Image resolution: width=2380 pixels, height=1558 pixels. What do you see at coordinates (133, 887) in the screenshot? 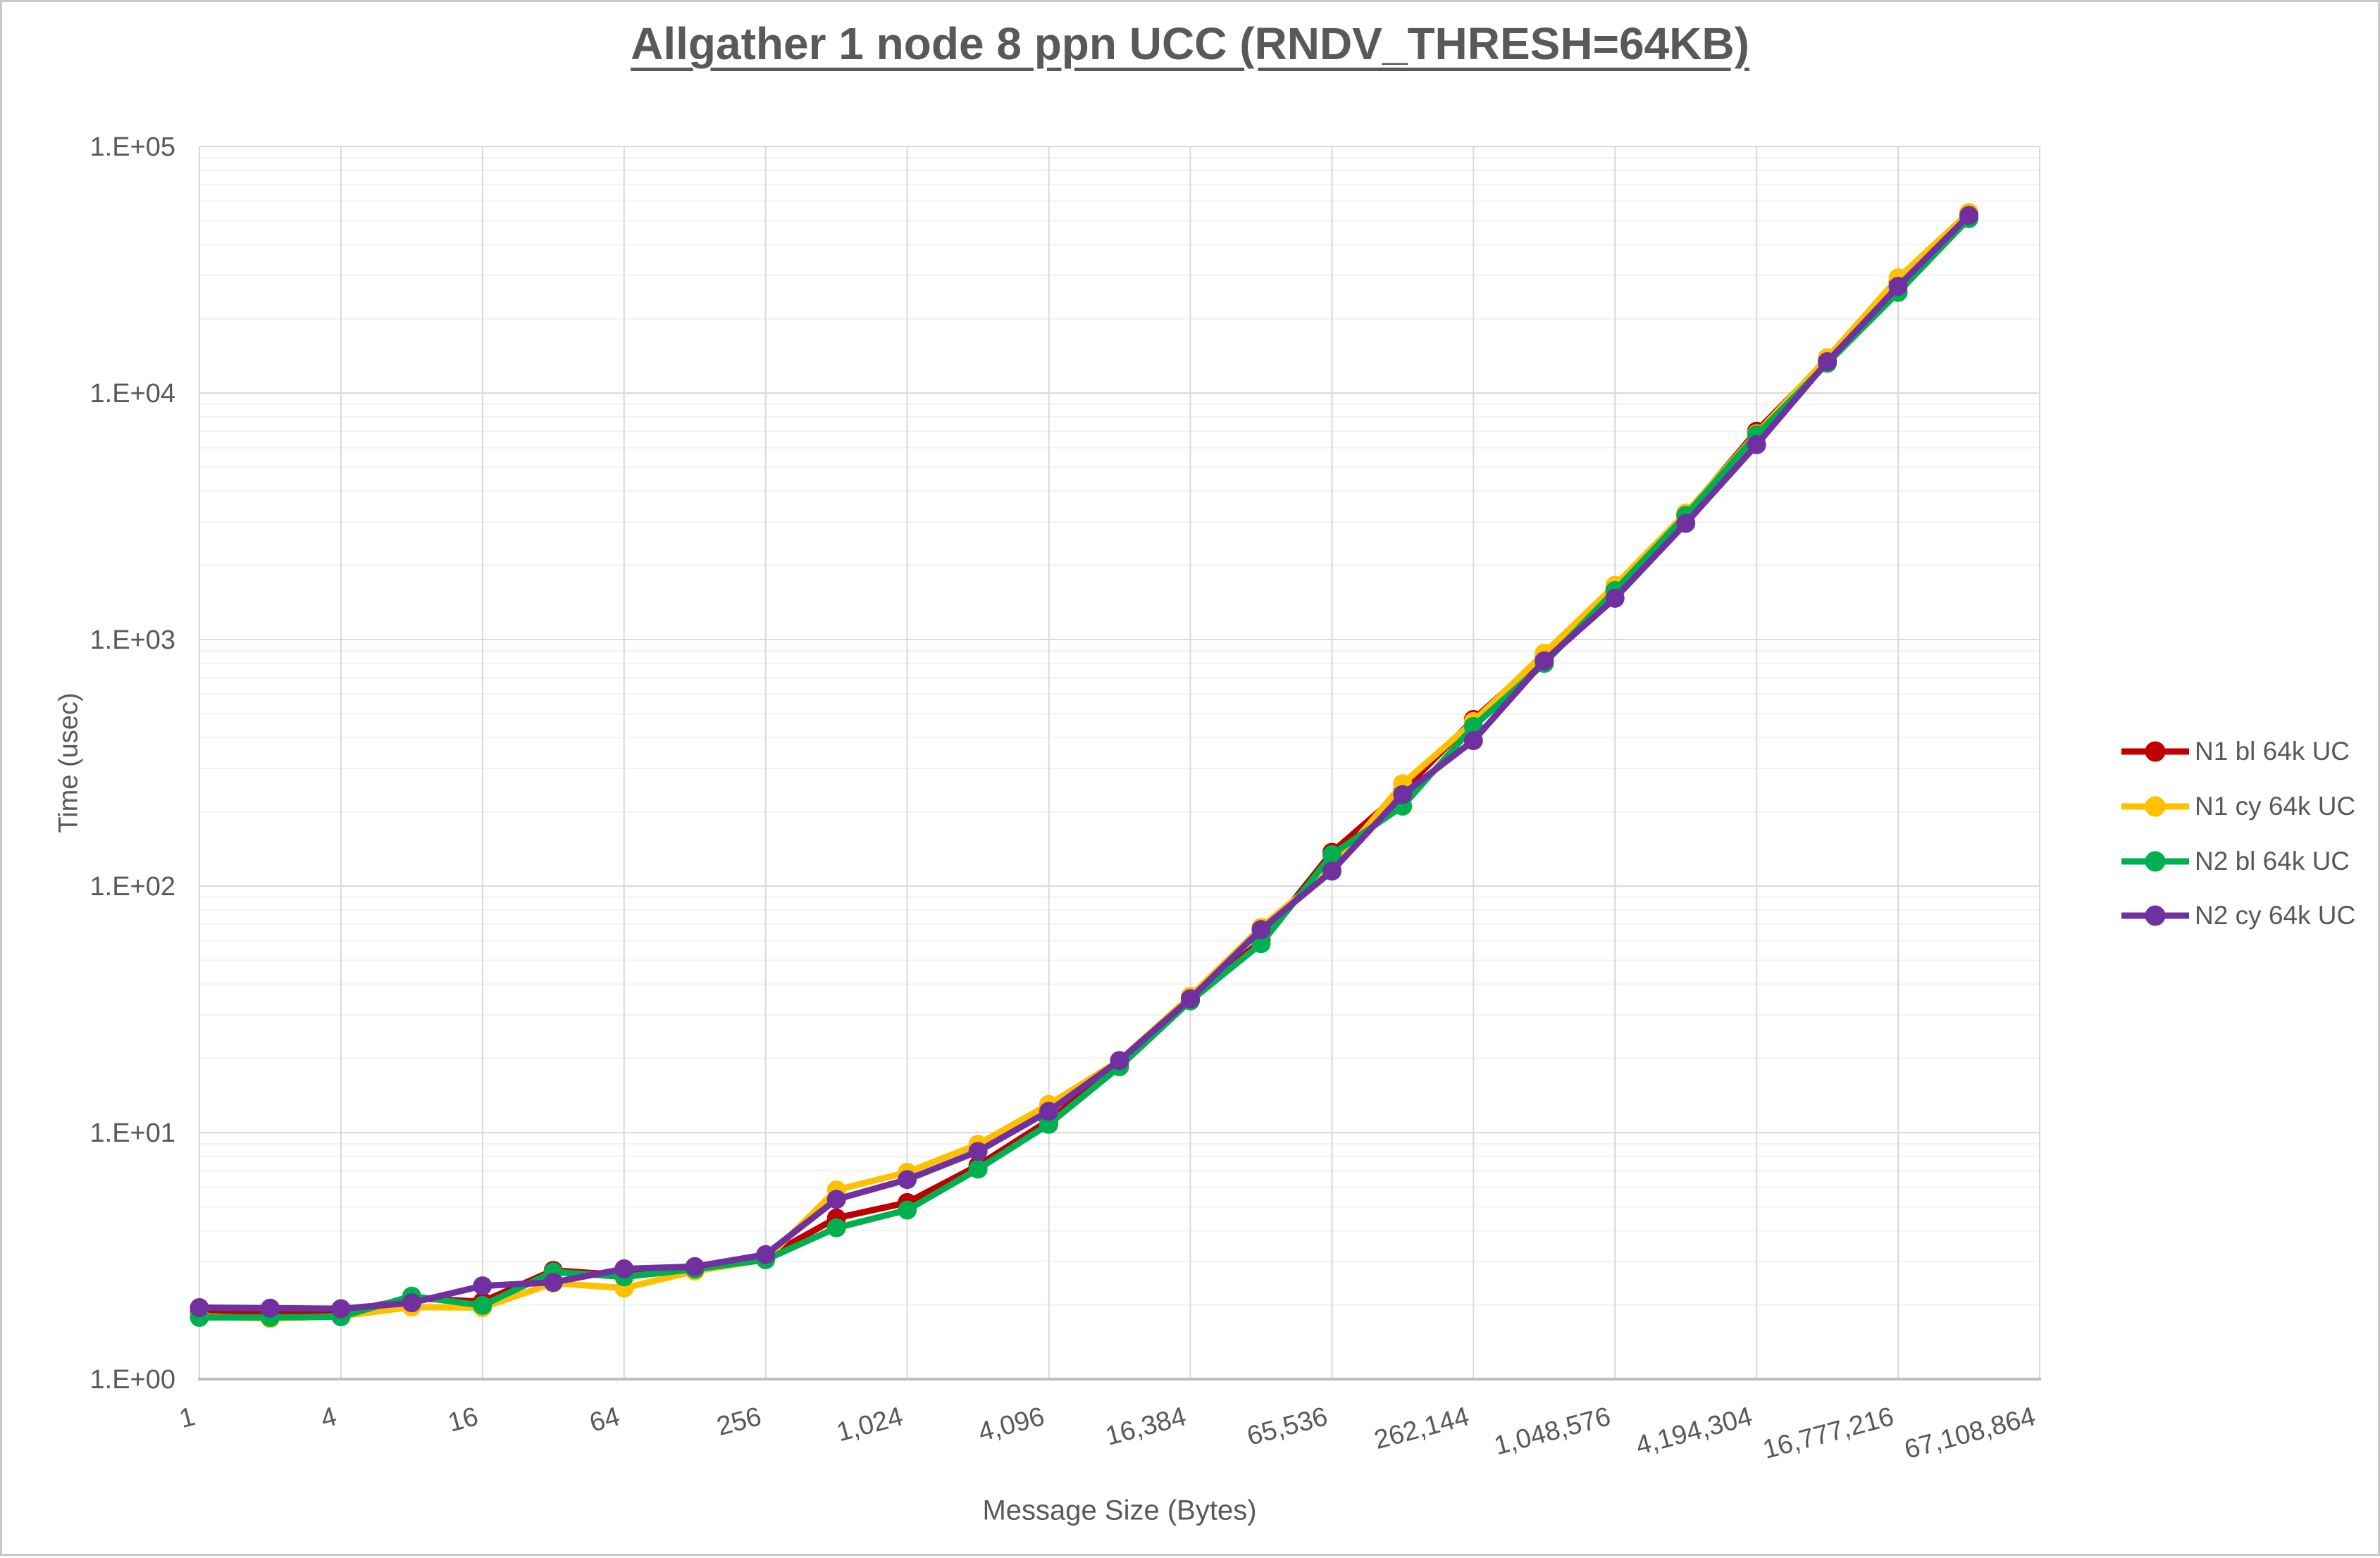
I see `svg-text: 1.E+02` at bounding box center [133, 887].